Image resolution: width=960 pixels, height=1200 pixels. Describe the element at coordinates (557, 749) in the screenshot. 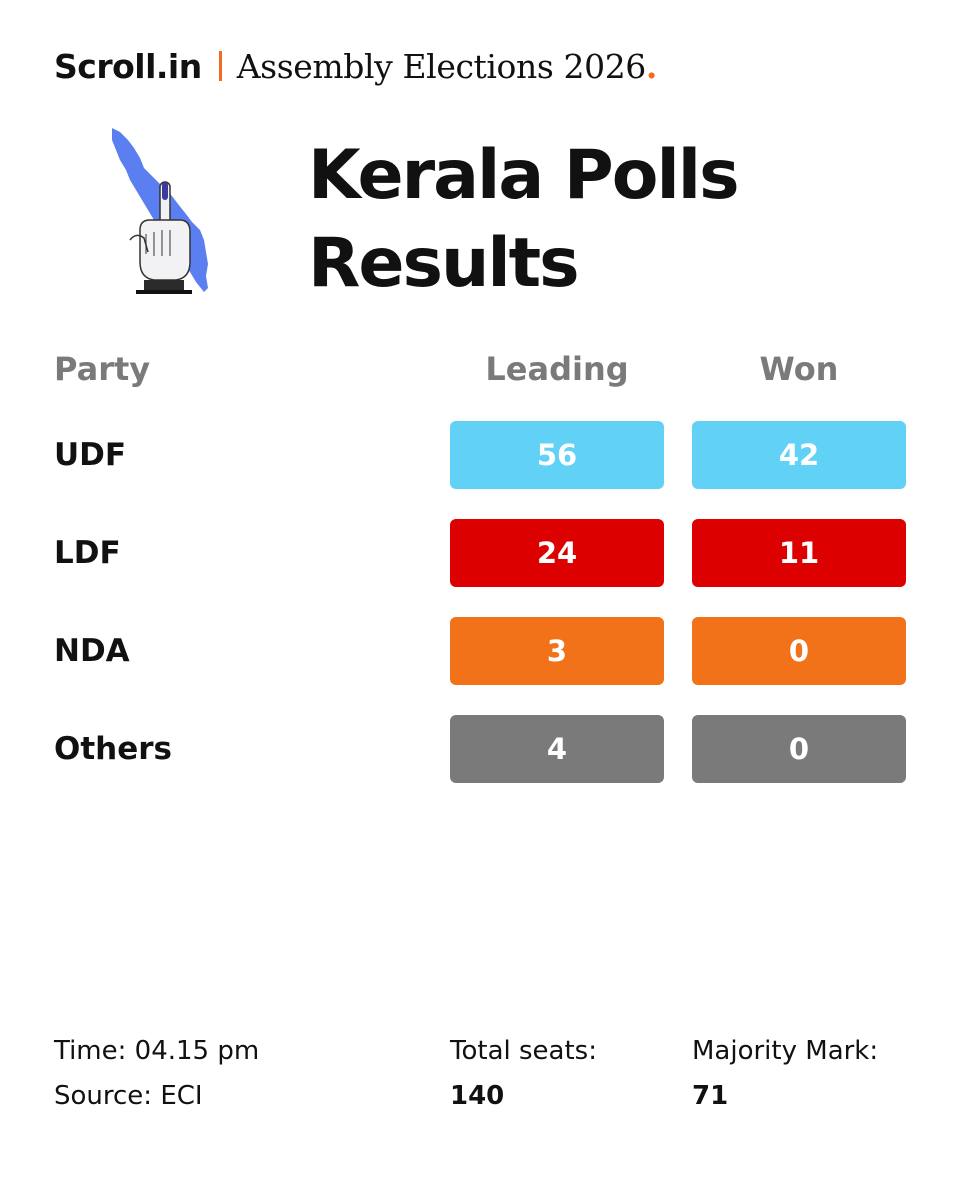

I see `leading-count-cell: 4` at that location.